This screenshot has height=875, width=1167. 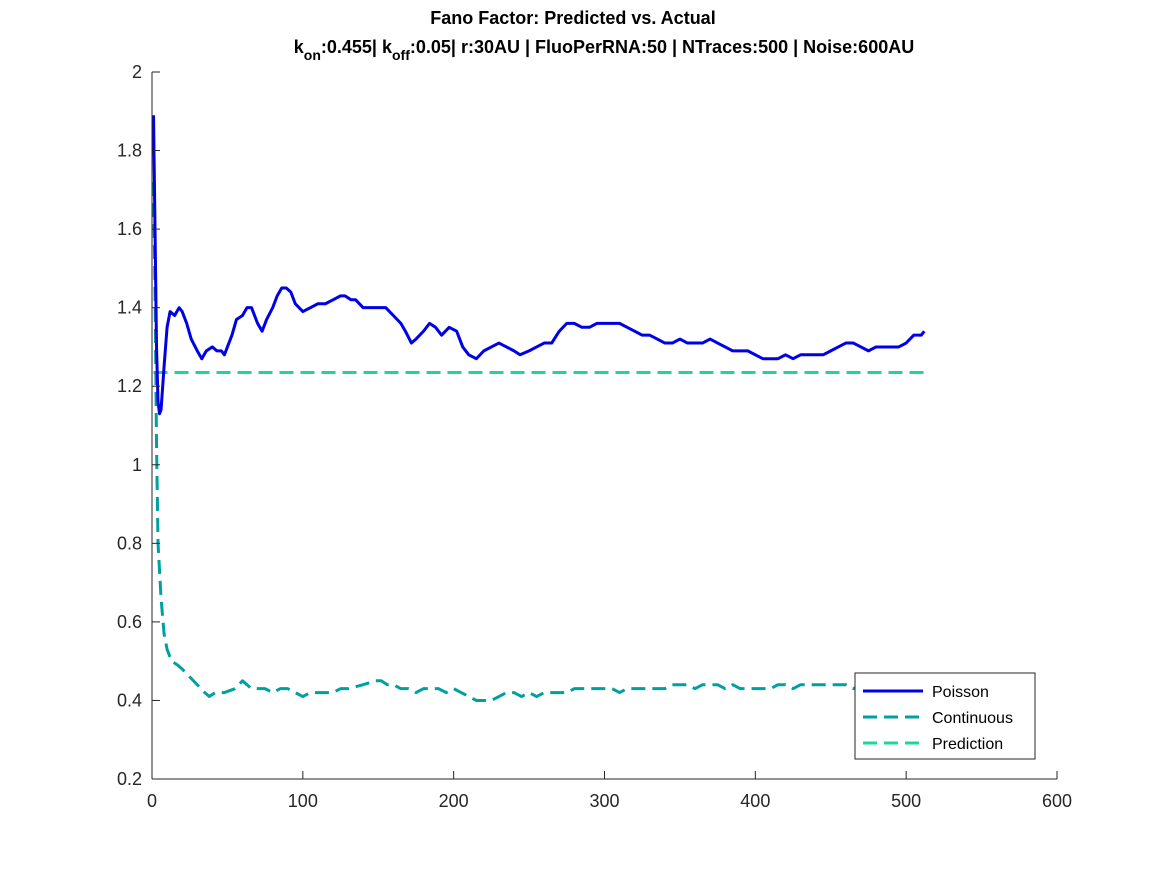 I want to click on y-tick-label: 1.8, so click(x=129, y=151).